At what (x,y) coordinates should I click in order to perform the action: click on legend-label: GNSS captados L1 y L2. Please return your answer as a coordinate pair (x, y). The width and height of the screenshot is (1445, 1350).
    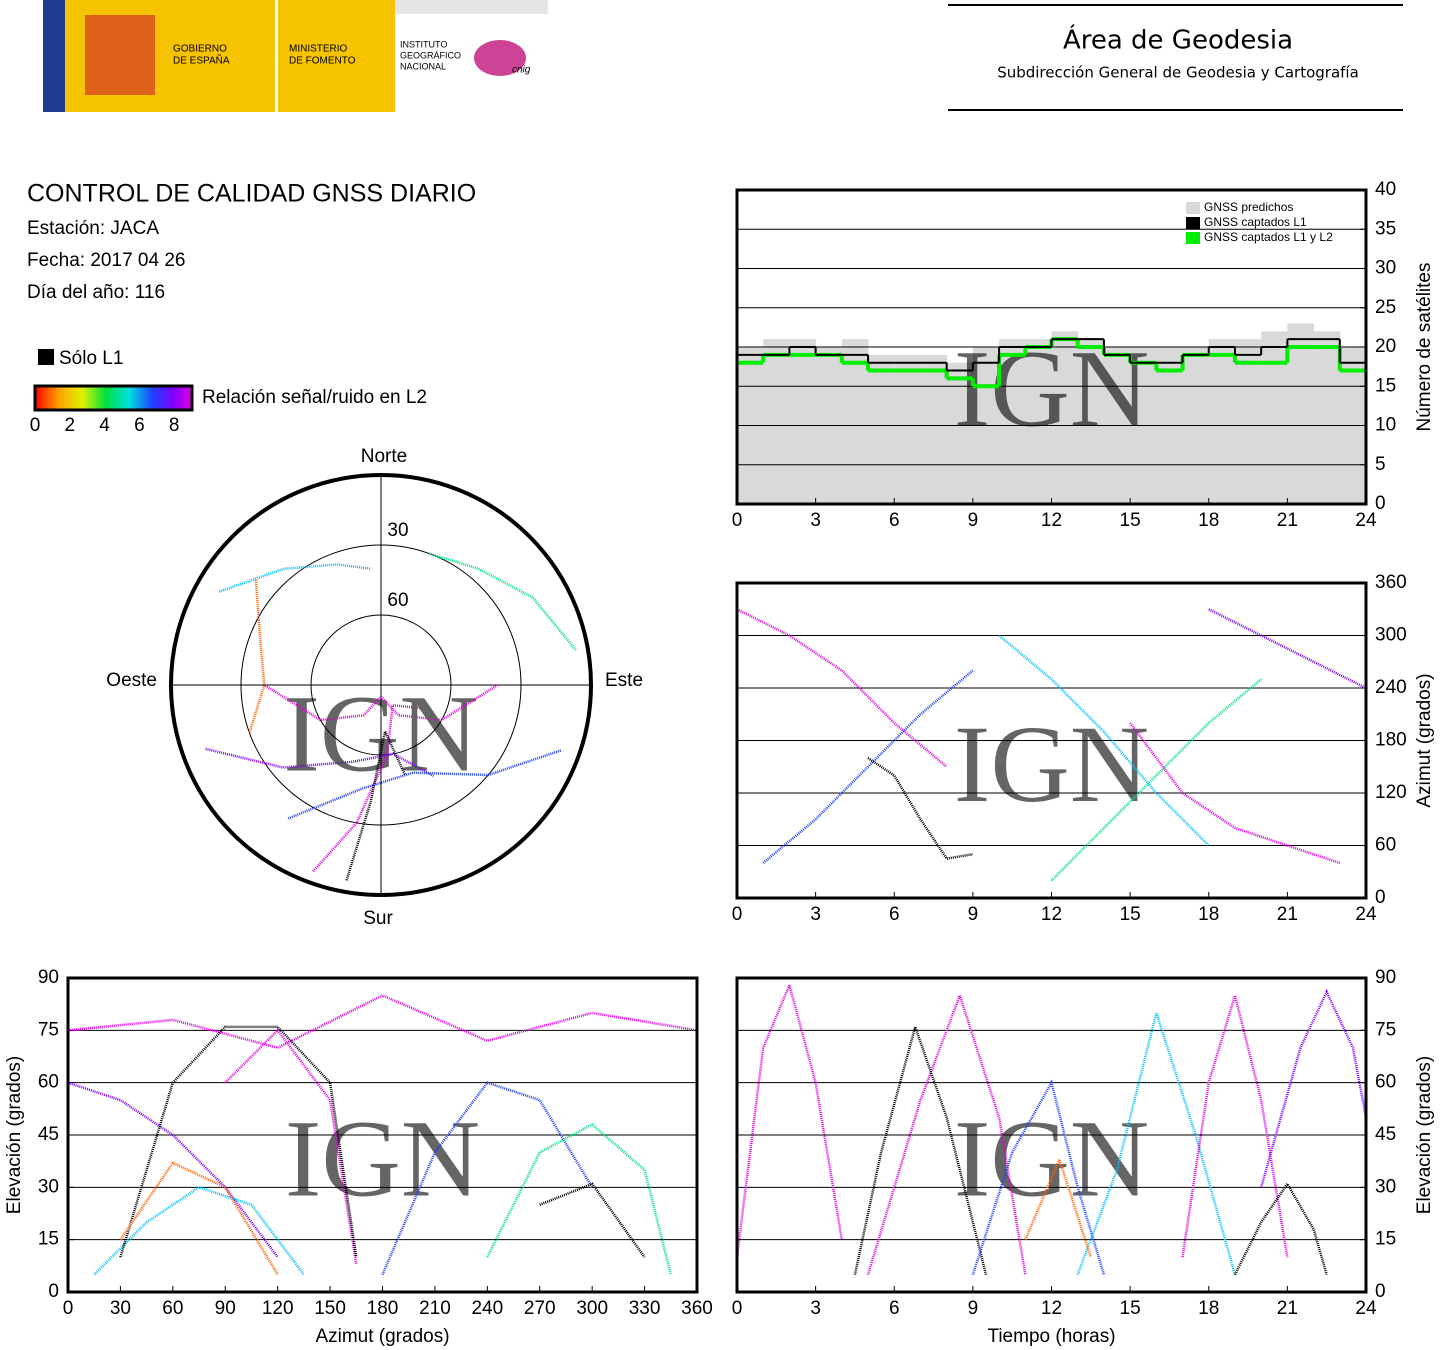
    Looking at the image, I should click on (1268, 237).